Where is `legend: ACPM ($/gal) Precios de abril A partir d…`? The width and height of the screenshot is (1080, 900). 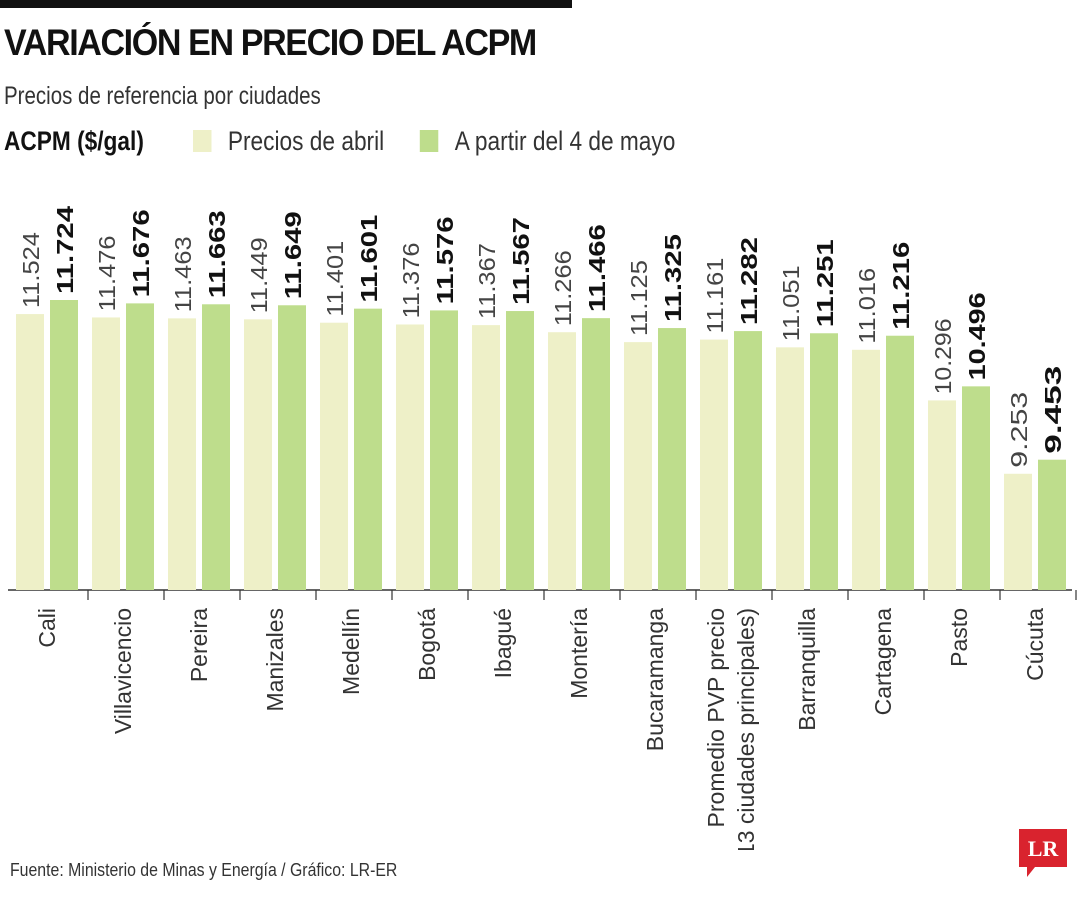 legend: ACPM ($/gal) Precios de abril A partir d… is located at coordinates (357, 141).